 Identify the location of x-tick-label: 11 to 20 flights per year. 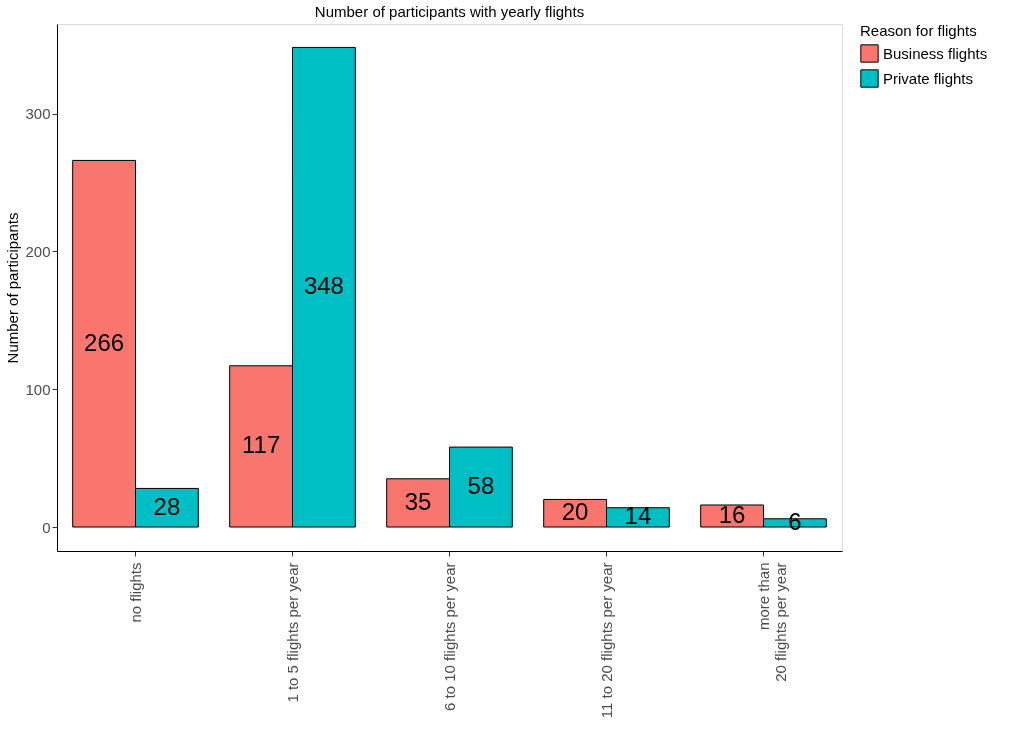
(606, 640).